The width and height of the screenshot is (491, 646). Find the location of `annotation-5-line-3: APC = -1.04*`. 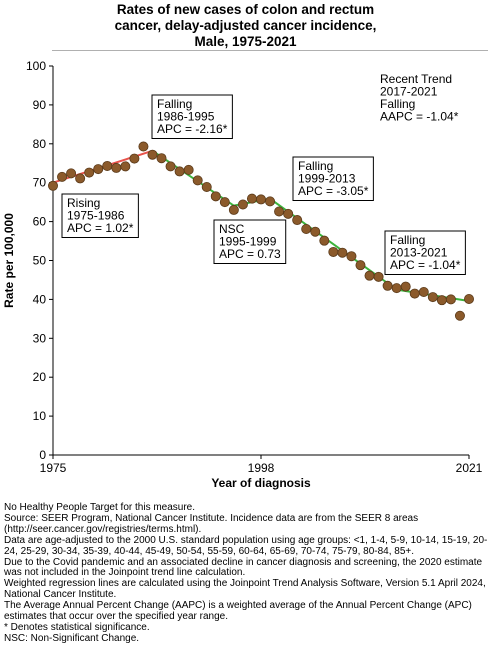

annotation-5-line-3: APC = -1.04* is located at coordinates (425, 265).